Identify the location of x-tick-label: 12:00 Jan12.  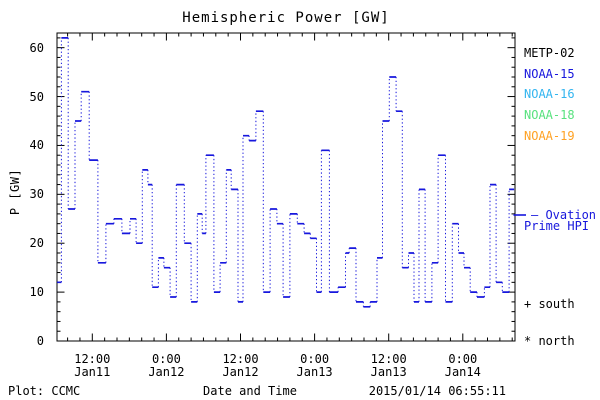
(241, 365).